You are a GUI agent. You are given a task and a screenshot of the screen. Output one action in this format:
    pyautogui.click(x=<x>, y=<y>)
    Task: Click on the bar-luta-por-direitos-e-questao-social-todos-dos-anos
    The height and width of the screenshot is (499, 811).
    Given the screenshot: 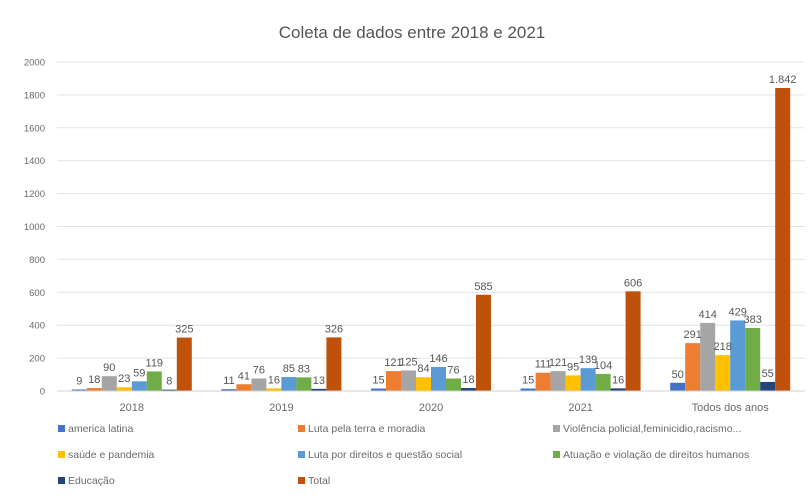 What is the action you would take?
    pyautogui.click(x=738, y=355)
    